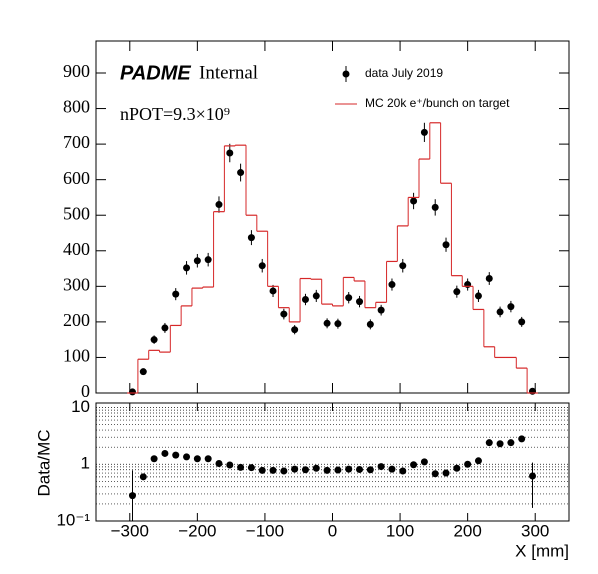  I want to click on y-axis-label: Data/MC, so click(43, 462).